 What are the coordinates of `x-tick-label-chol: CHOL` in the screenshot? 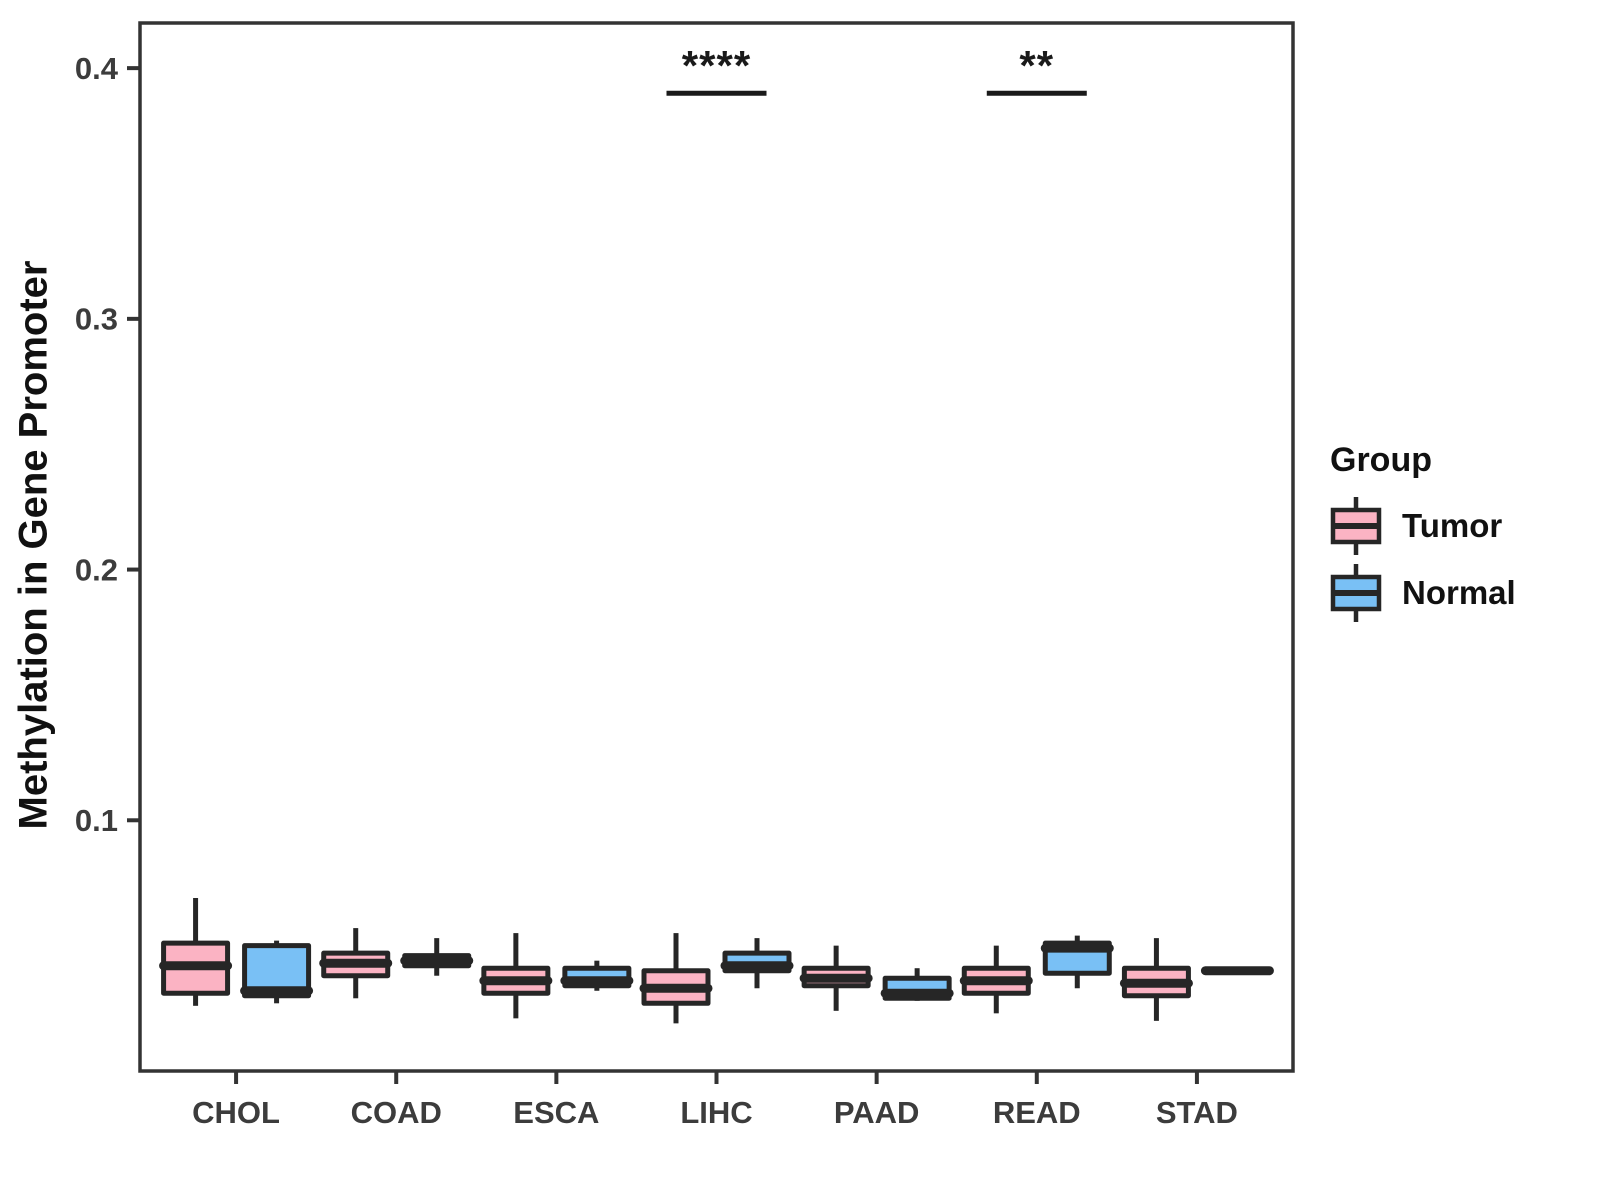 It's located at (236, 1112).